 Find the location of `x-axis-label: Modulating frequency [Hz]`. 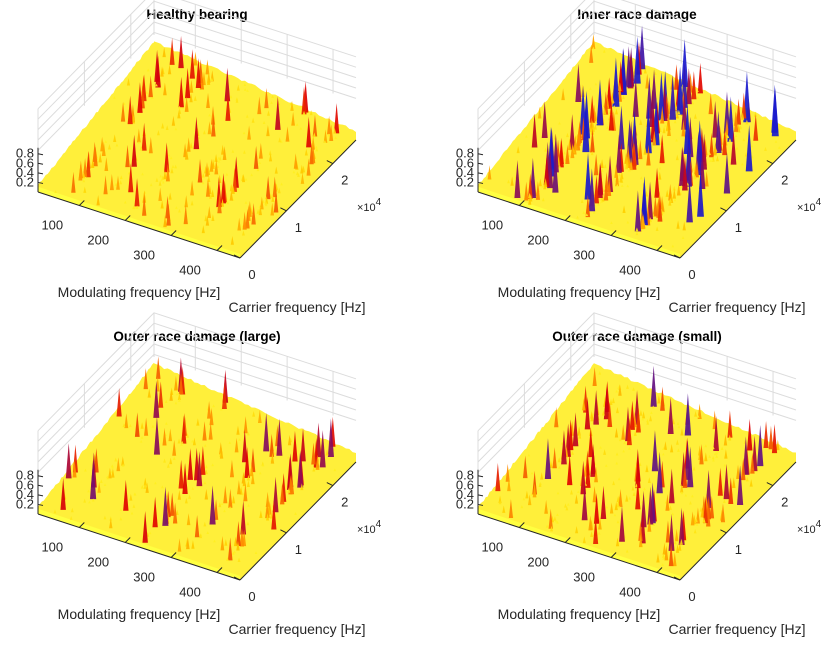

x-axis-label: Modulating frequency [Hz] is located at coordinates (579, 614).